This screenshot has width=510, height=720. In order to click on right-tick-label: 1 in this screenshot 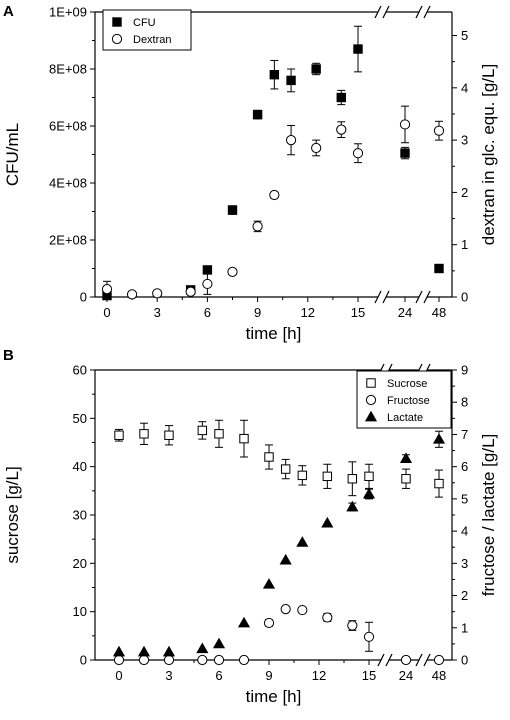, I will do `click(464, 244)`.